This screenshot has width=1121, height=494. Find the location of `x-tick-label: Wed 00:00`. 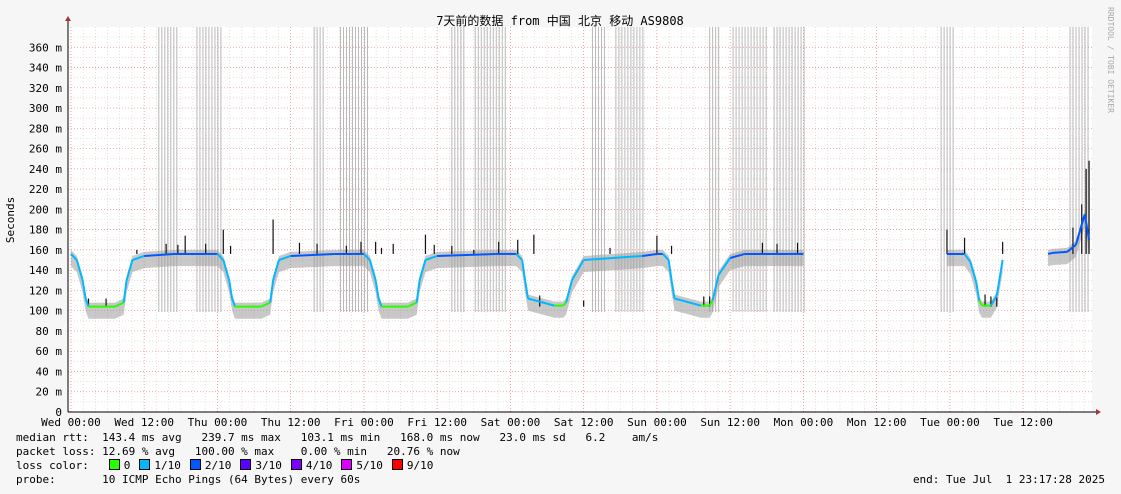

x-tick-label: Wed 00:00 is located at coordinates (71, 422).